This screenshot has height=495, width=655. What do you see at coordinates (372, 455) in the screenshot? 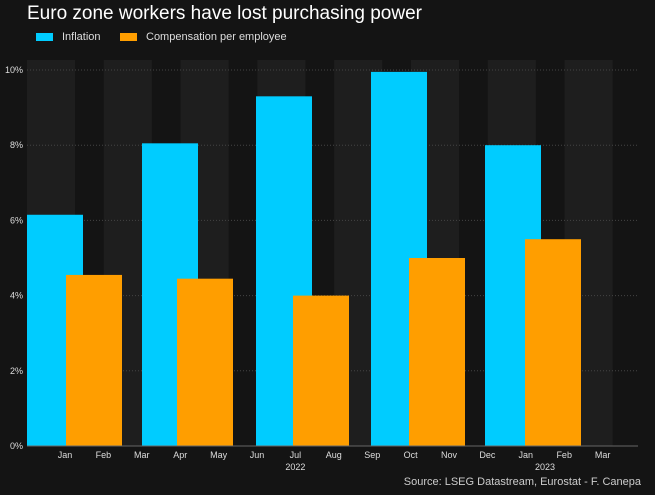
I see `x-tick-label: Sep` at bounding box center [372, 455].